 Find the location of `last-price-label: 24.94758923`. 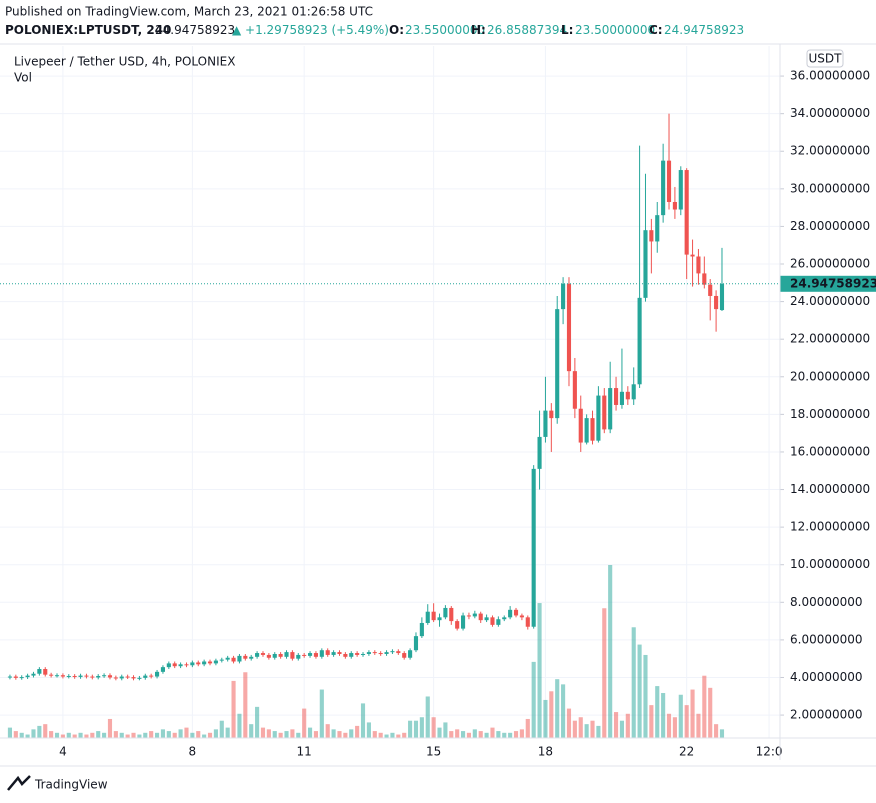

last-price-label: 24.94758923 is located at coordinates (833, 283).